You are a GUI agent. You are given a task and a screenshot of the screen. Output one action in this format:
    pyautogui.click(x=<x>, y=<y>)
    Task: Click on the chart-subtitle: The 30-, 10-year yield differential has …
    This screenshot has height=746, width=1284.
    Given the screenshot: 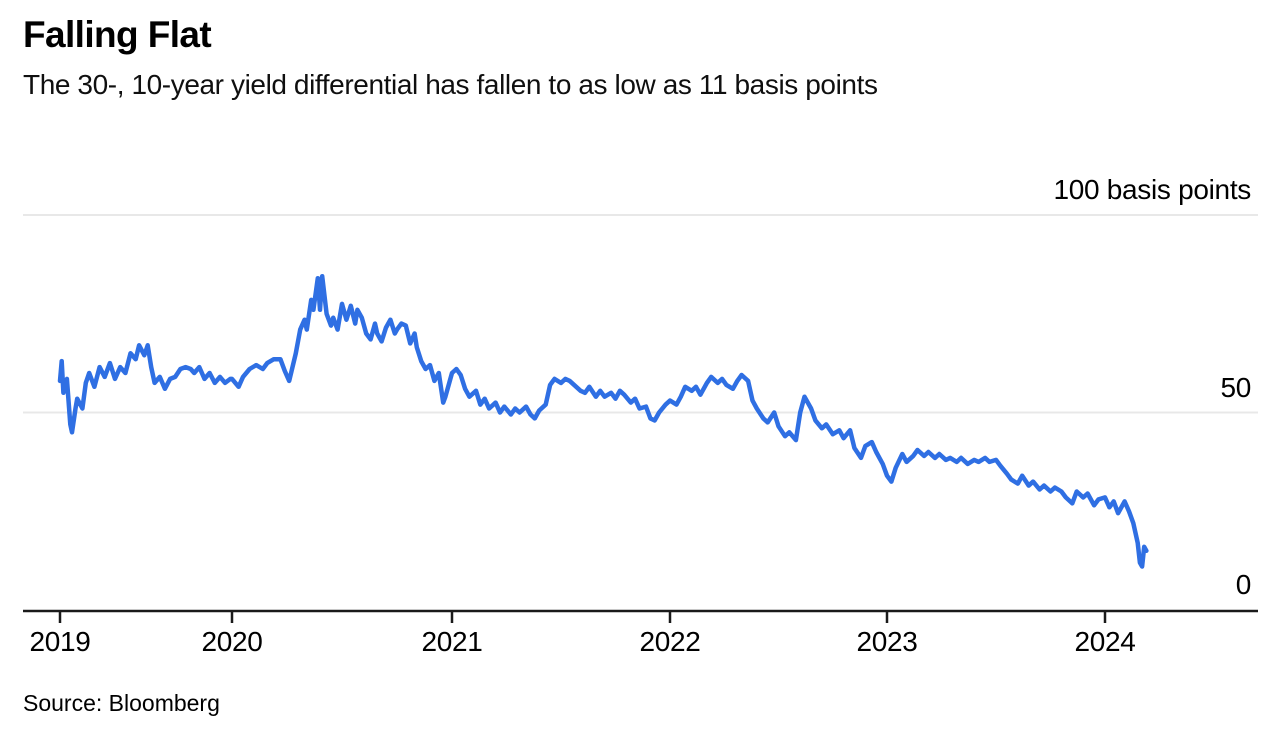 What is the action you would take?
    pyautogui.click(x=450, y=84)
    